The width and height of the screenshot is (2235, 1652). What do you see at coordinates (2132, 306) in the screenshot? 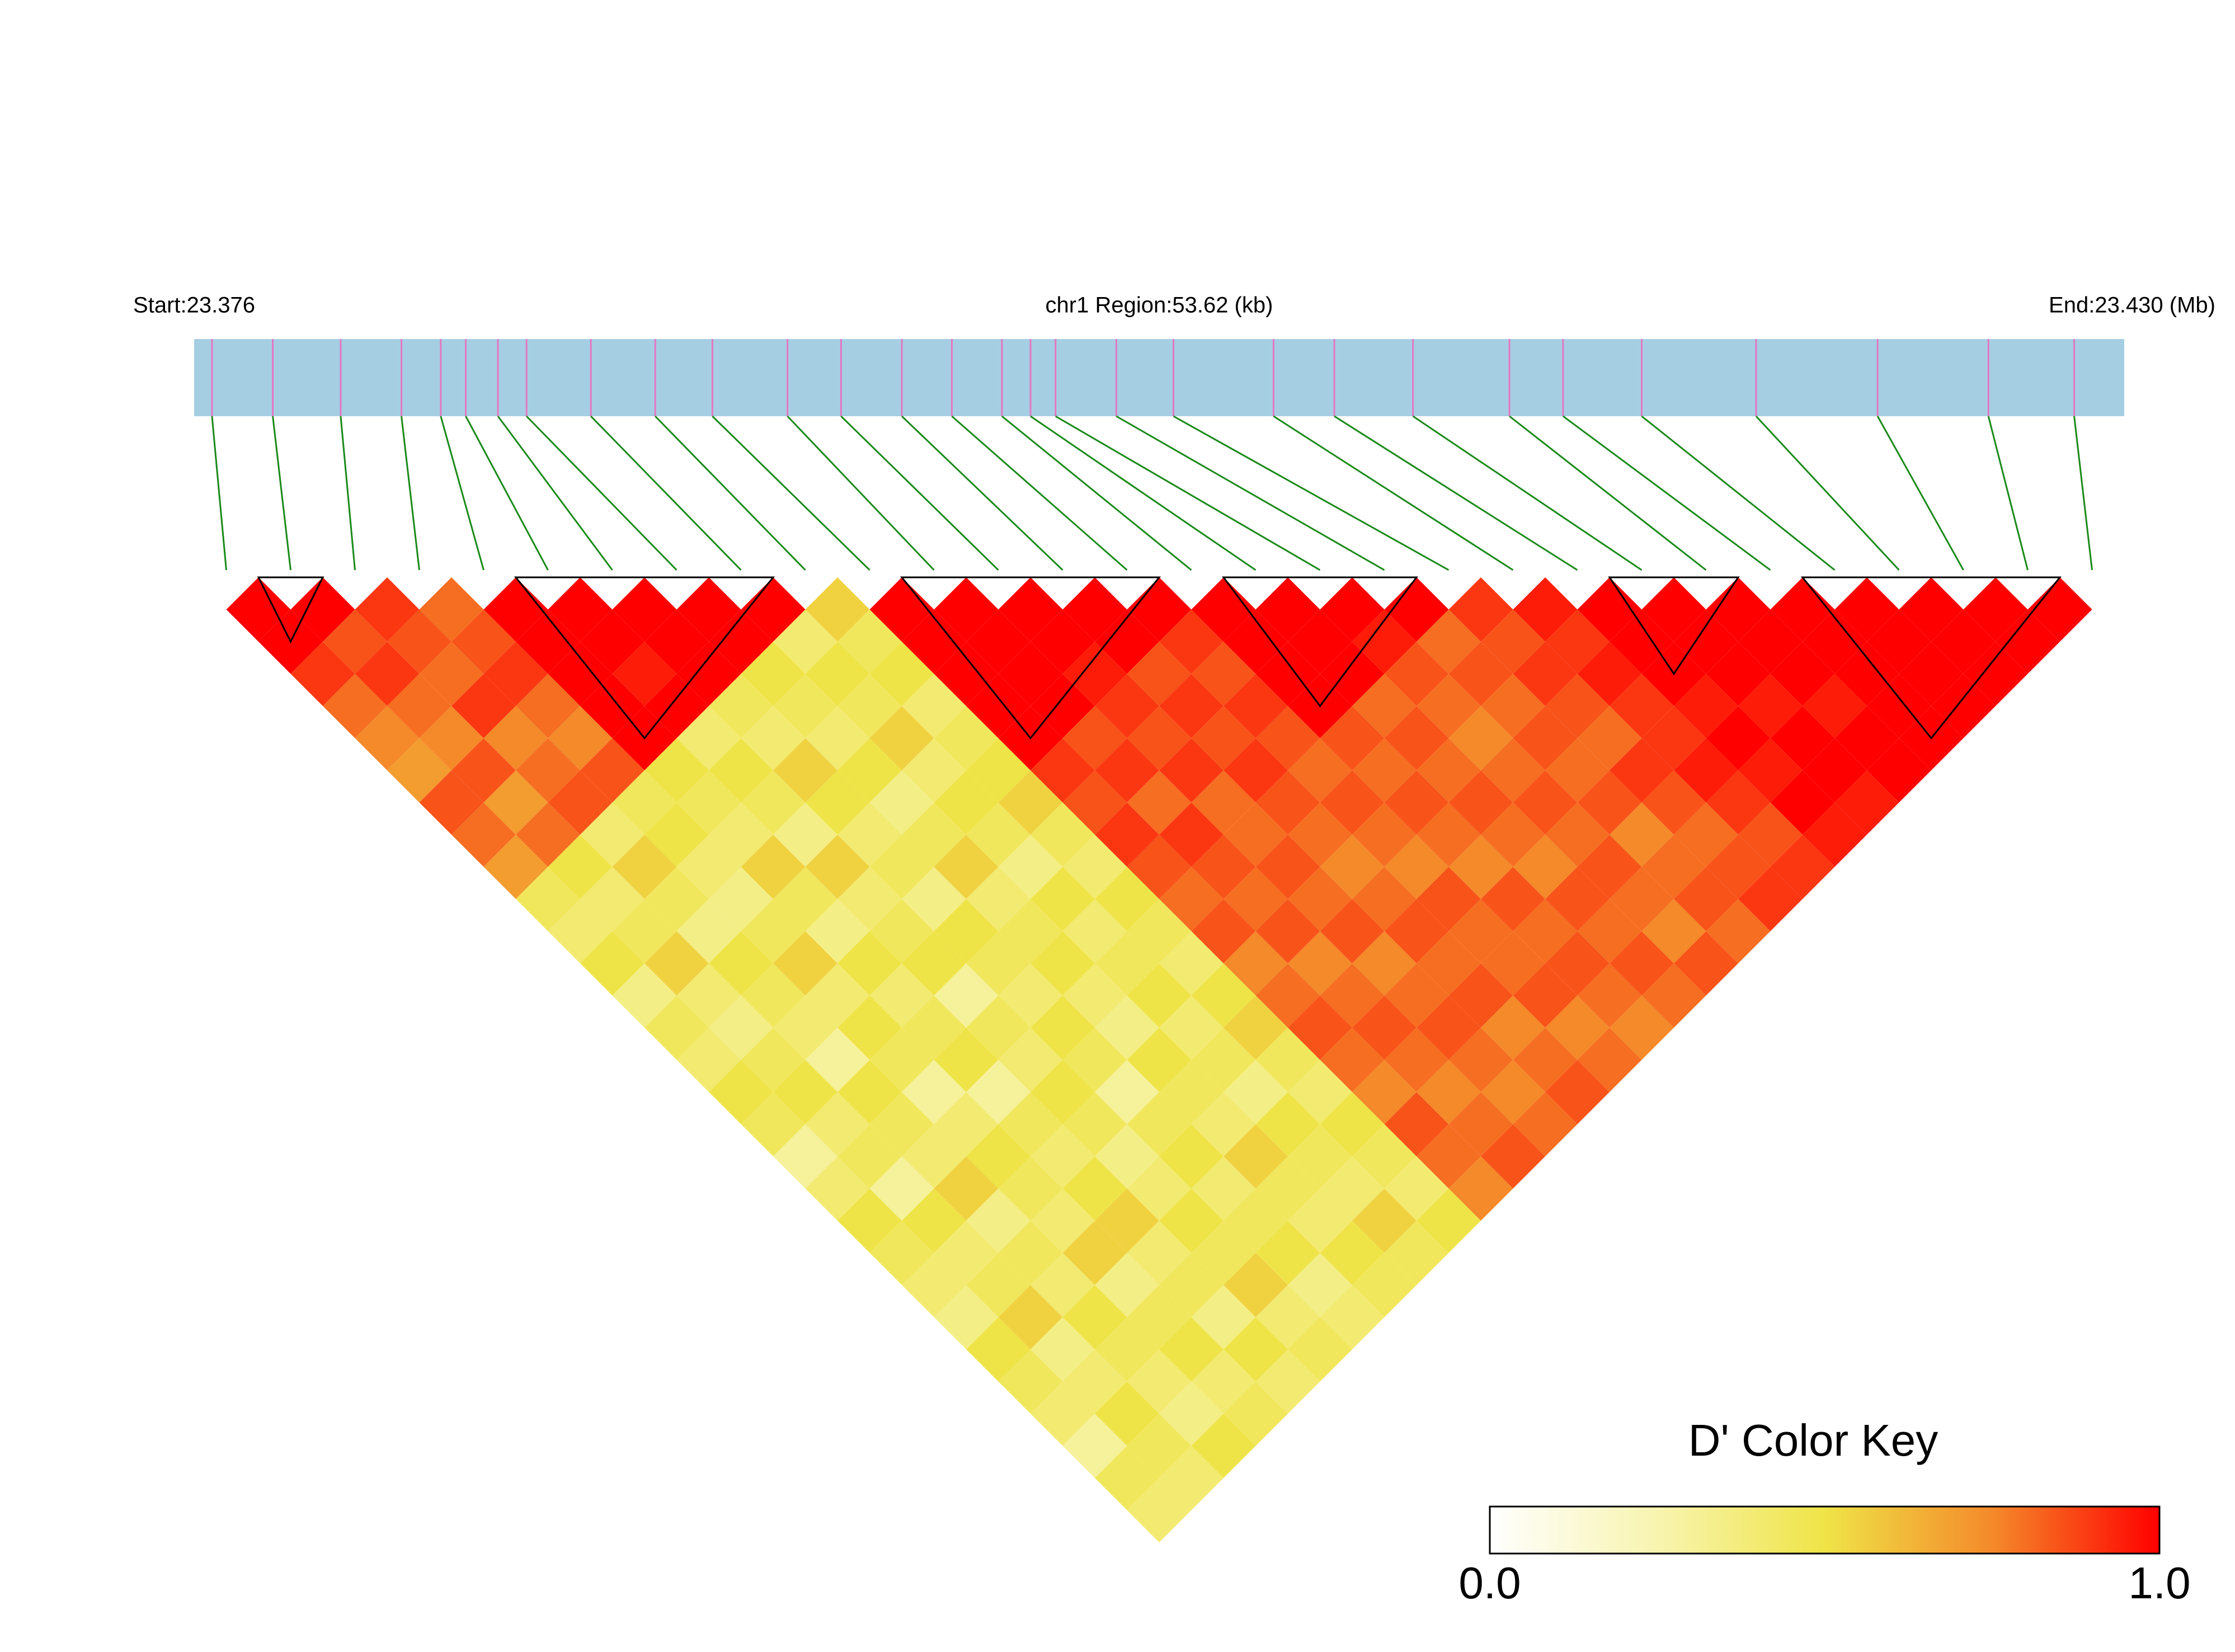
I see `end-label: End:23.430 (Mb)` at bounding box center [2132, 306].